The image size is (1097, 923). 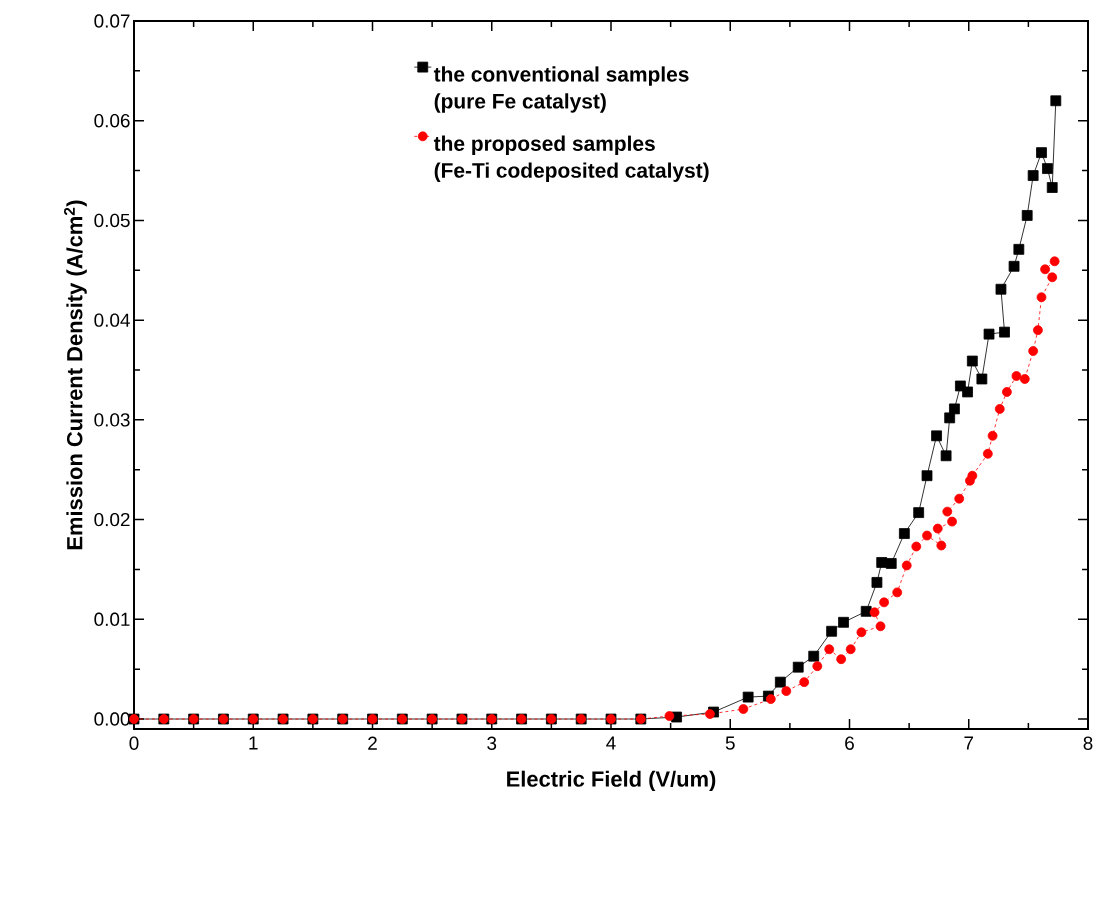 What do you see at coordinates (611, 743) in the screenshot?
I see `x-tick-label: 4` at bounding box center [611, 743].